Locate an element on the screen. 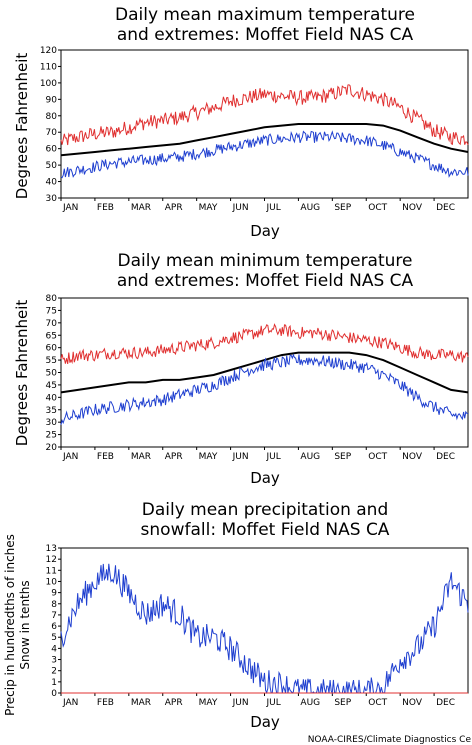  y-axis-label-line2: Snow in tenths is located at coordinates (25, 624).